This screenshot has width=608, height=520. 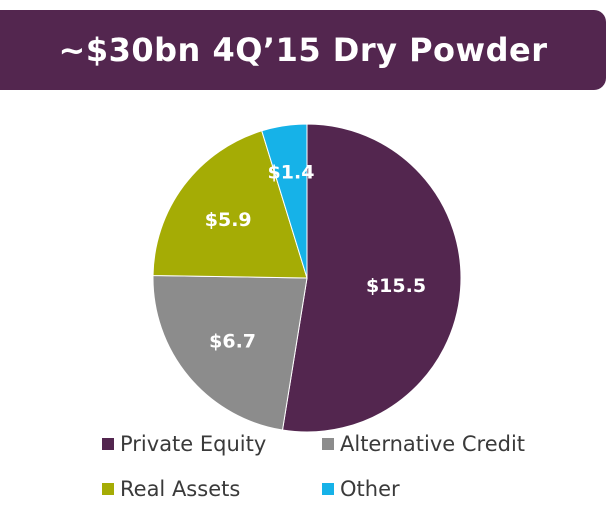 I want to click on pie-slice-real-assets, so click(x=230, y=204).